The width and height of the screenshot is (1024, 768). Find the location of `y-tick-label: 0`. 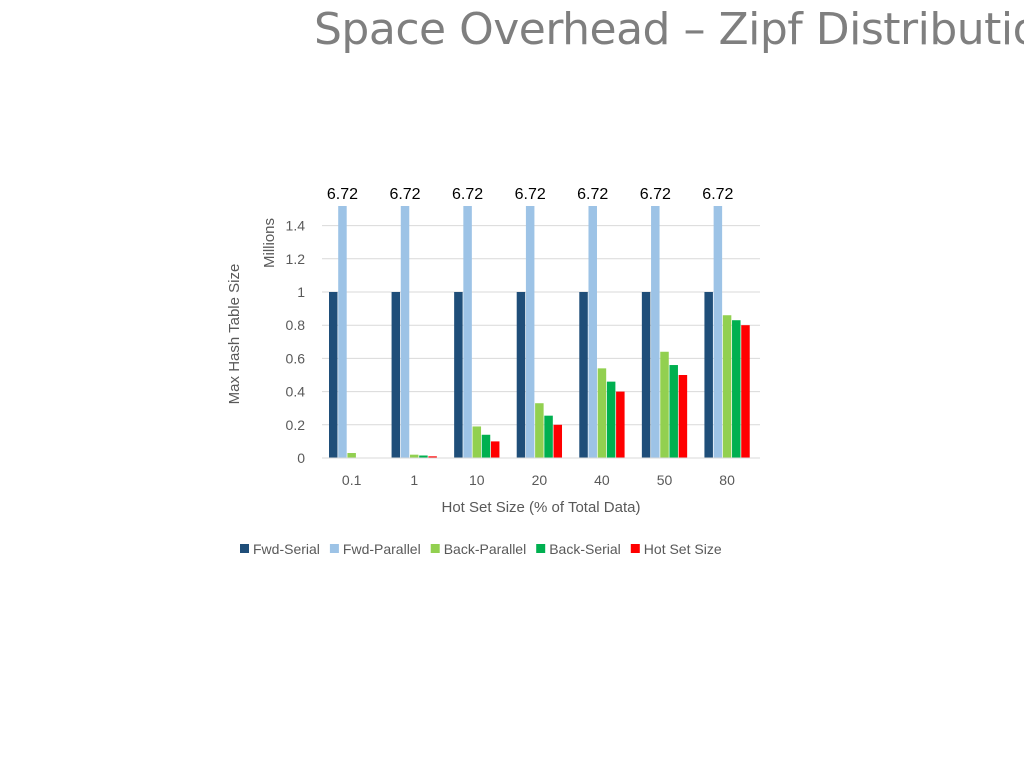

y-tick-label: 0 is located at coordinates (301, 458).